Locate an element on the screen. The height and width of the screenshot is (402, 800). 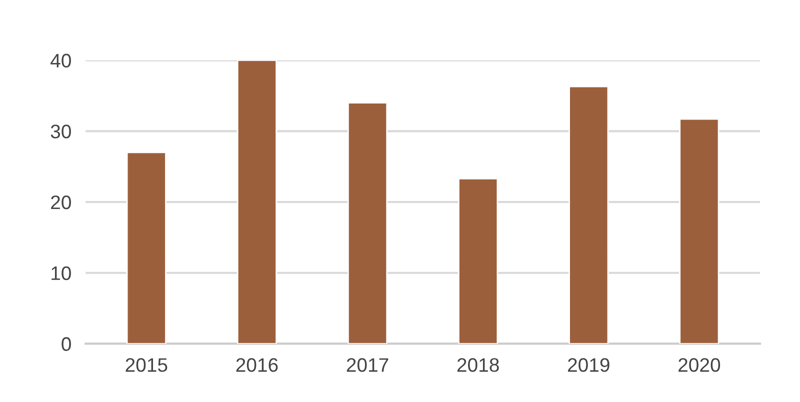
y-tick-label: 20 is located at coordinates (61, 202).